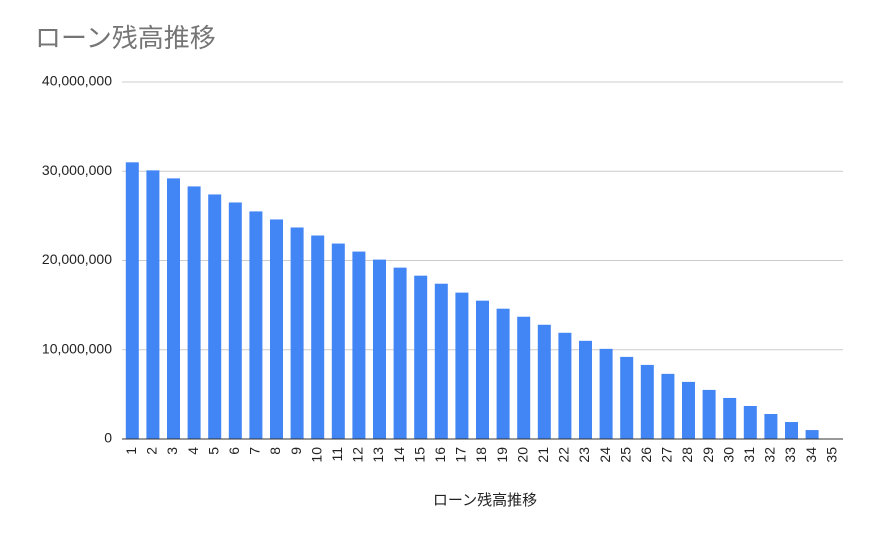  I want to click on x-tick-label: 30, so click(728, 455).